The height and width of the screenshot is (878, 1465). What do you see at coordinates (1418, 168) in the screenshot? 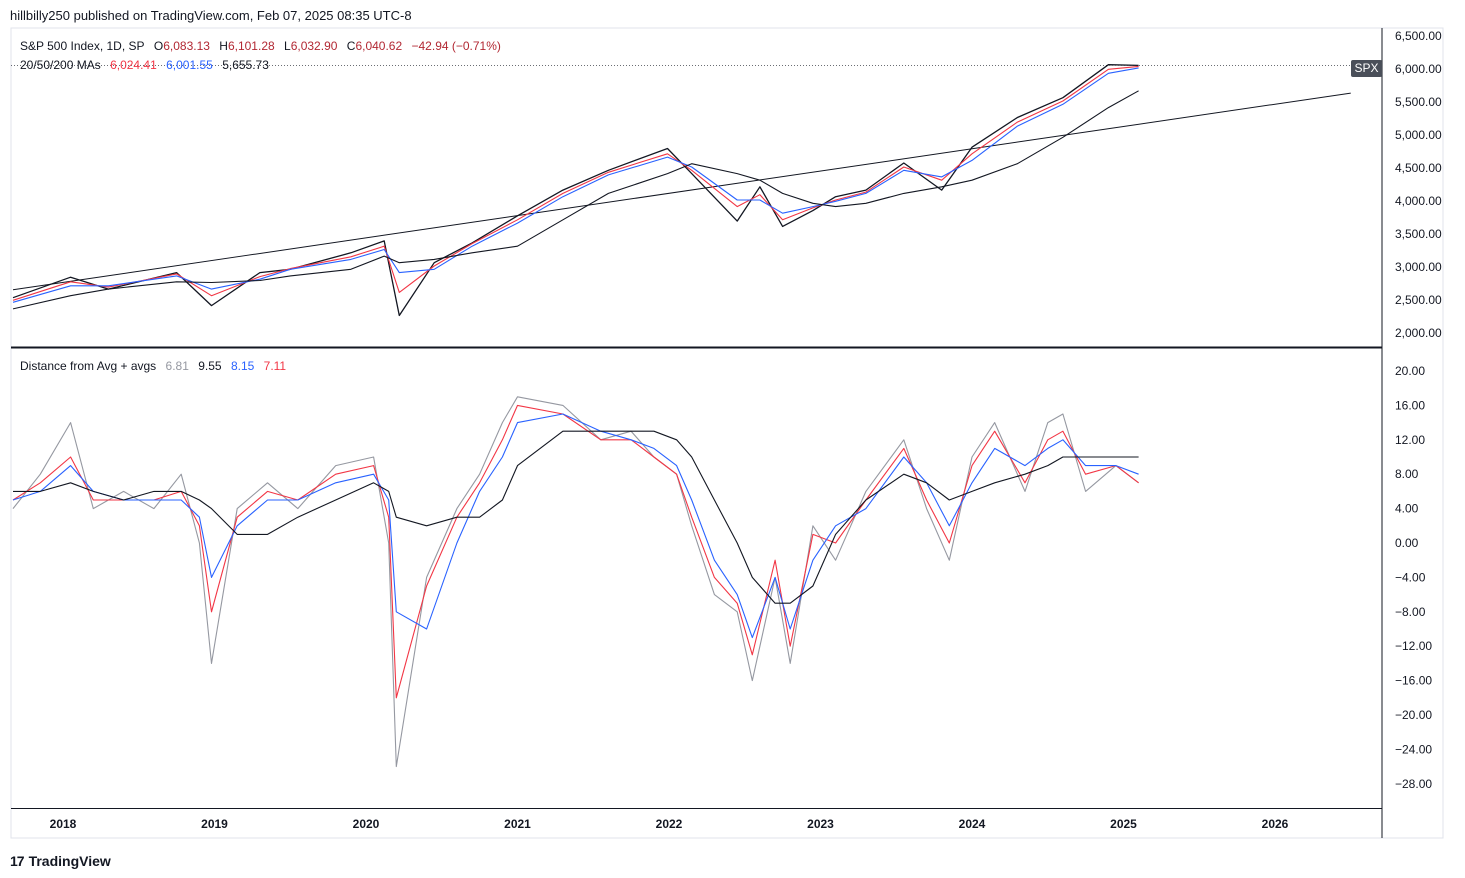
I see `price-axis-tick: 4,500.00` at bounding box center [1418, 168].